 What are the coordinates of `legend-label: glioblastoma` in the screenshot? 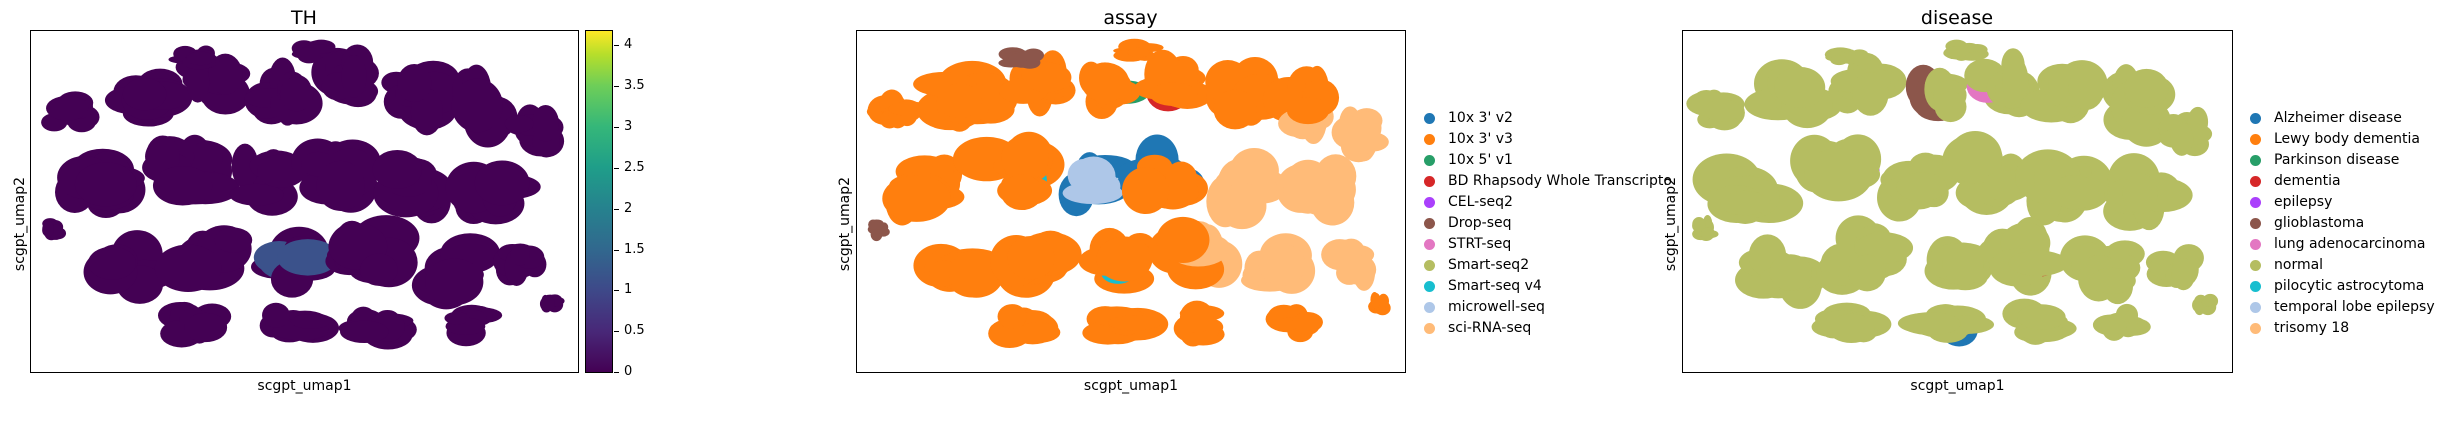 It's located at (2319, 223).